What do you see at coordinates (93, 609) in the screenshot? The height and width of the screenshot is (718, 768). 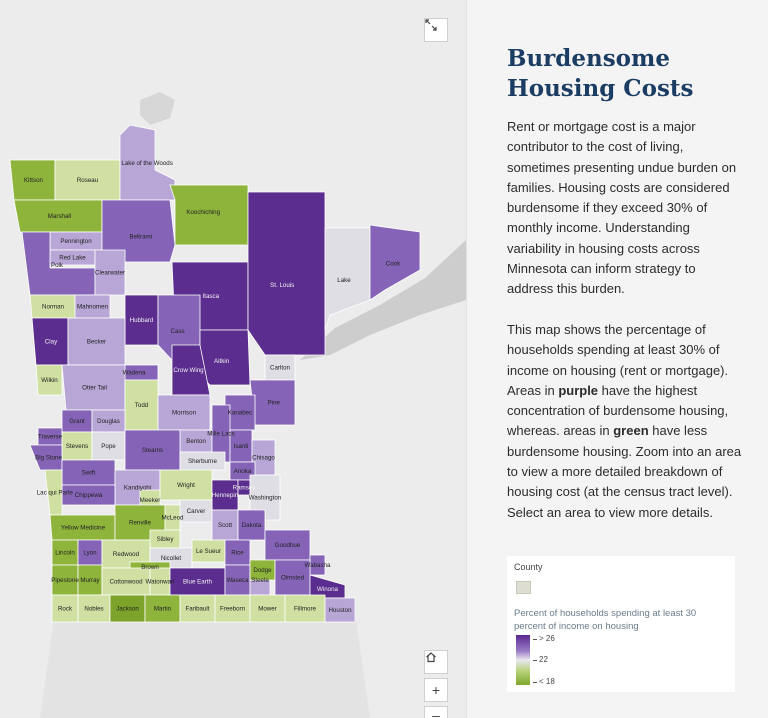 I see `county-label-nobles: Nobles` at bounding box center [93, 609].